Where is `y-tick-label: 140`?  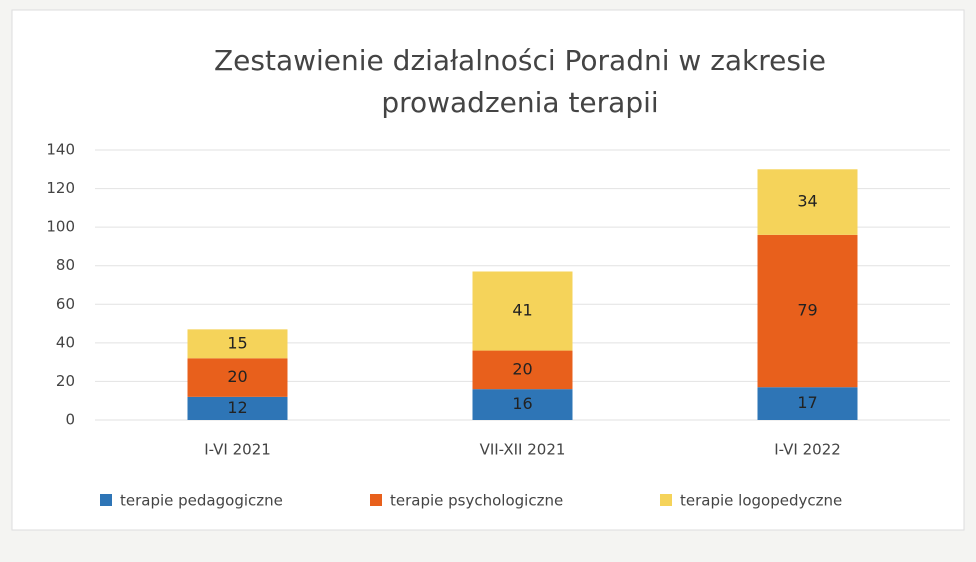
y-tick-label: 140 is located at coordinates (60, 150).